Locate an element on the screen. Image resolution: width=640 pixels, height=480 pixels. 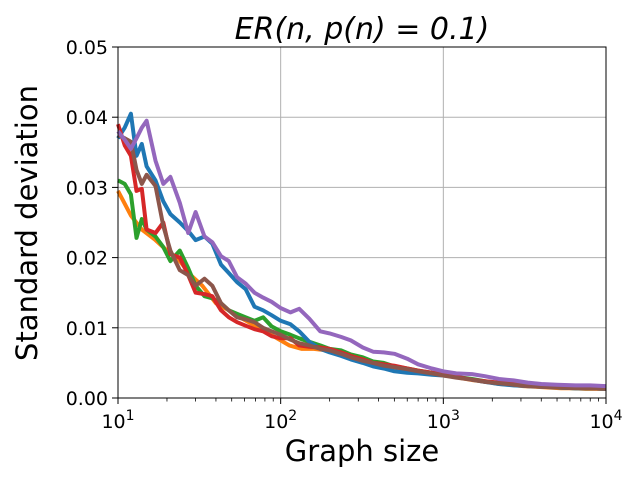
x-tick-labels: 10¹ 10² 10³ 10⁴ is located at coordinates (361, 420).